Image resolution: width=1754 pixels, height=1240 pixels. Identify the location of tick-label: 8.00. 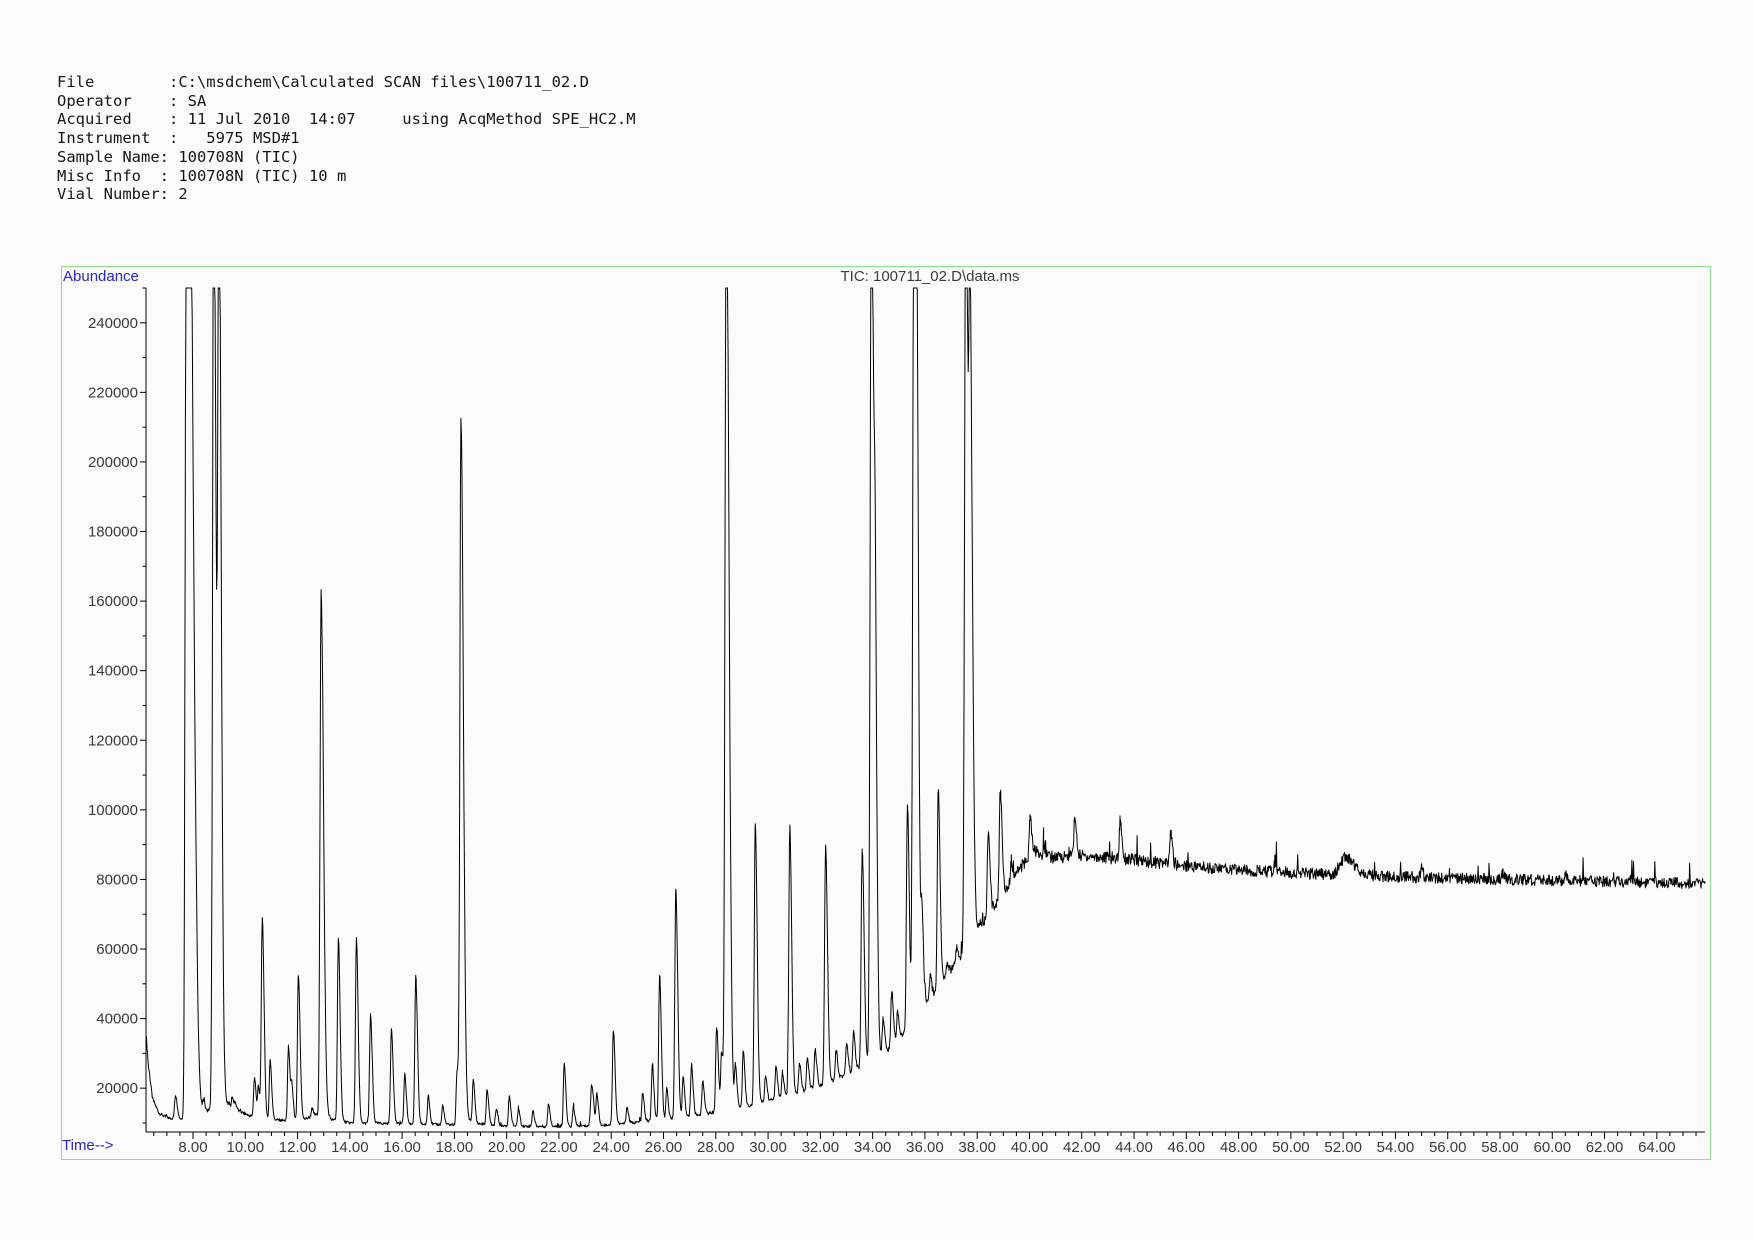
(192, 1147).